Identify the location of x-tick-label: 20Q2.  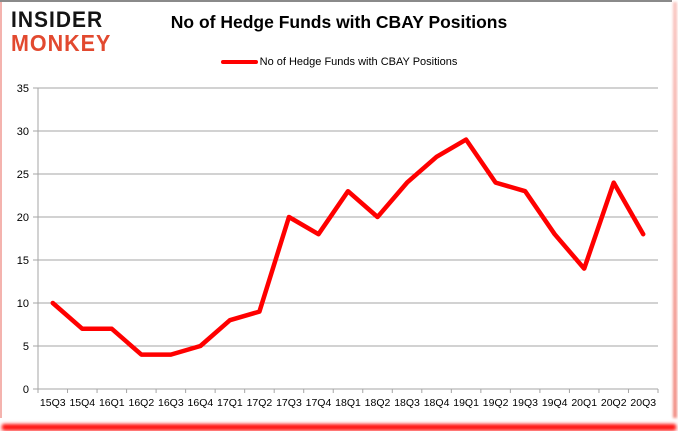
(614, 403).